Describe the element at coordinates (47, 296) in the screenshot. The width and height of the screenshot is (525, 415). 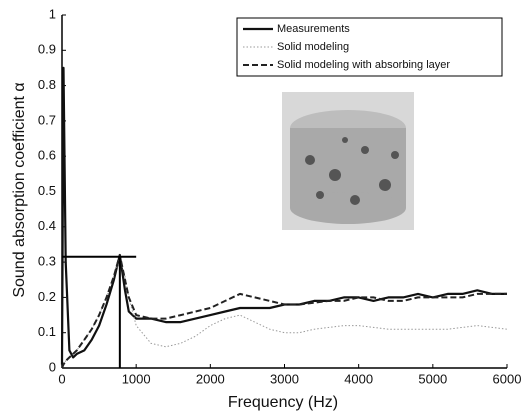
I see `y-tick-label: 0.2` at that location.